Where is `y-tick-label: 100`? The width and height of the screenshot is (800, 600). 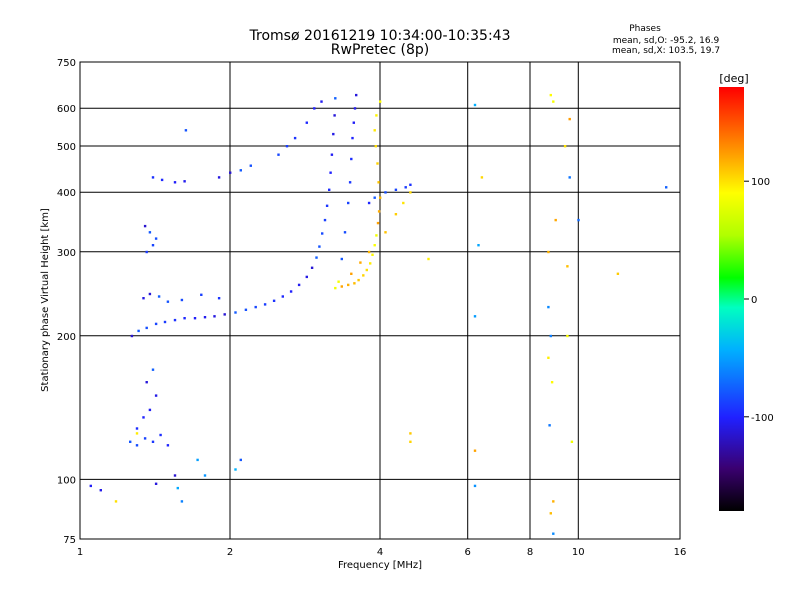 y-tick-label: 100 is located at coordinates (66, 480).